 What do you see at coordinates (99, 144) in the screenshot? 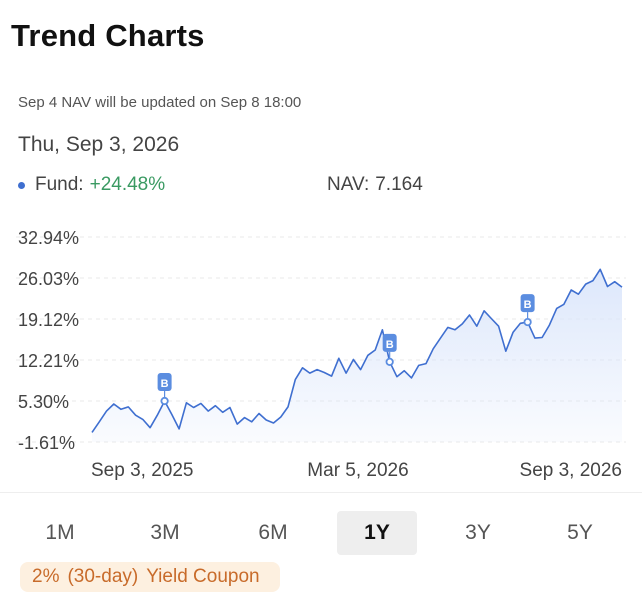
I see `selected-date: Thu, Sep 3, 2026` at bounding box center [99, 144].